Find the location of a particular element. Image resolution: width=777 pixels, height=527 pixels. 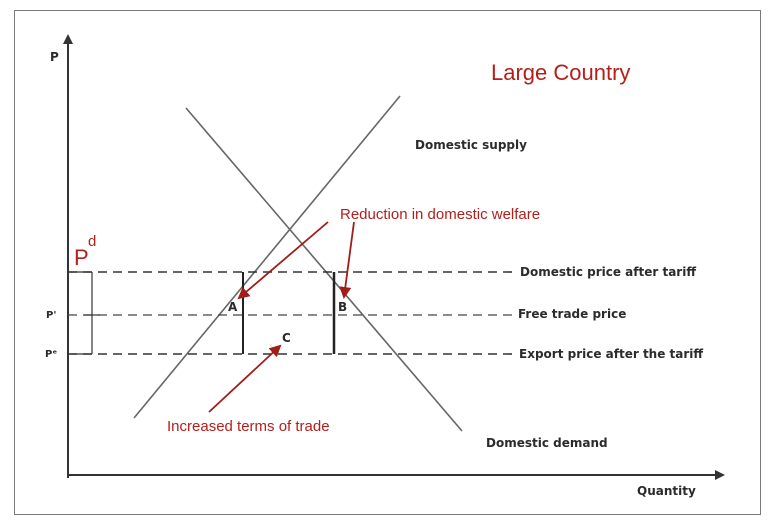

area-c-label: C is located at coordinates (286, 338).